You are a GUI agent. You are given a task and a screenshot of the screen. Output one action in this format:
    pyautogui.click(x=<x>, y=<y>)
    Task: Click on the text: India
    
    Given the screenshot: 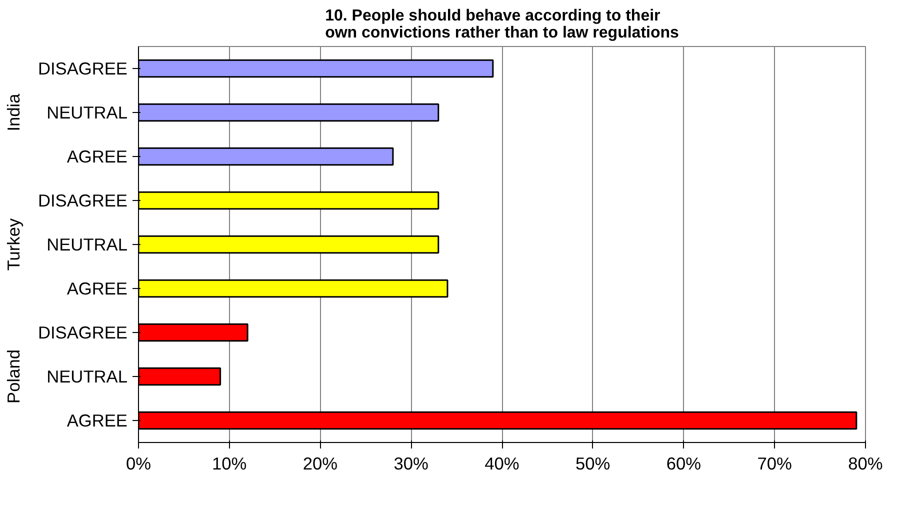 What is the action you would take?
    pyautogui.click(x=14, y=112)
    